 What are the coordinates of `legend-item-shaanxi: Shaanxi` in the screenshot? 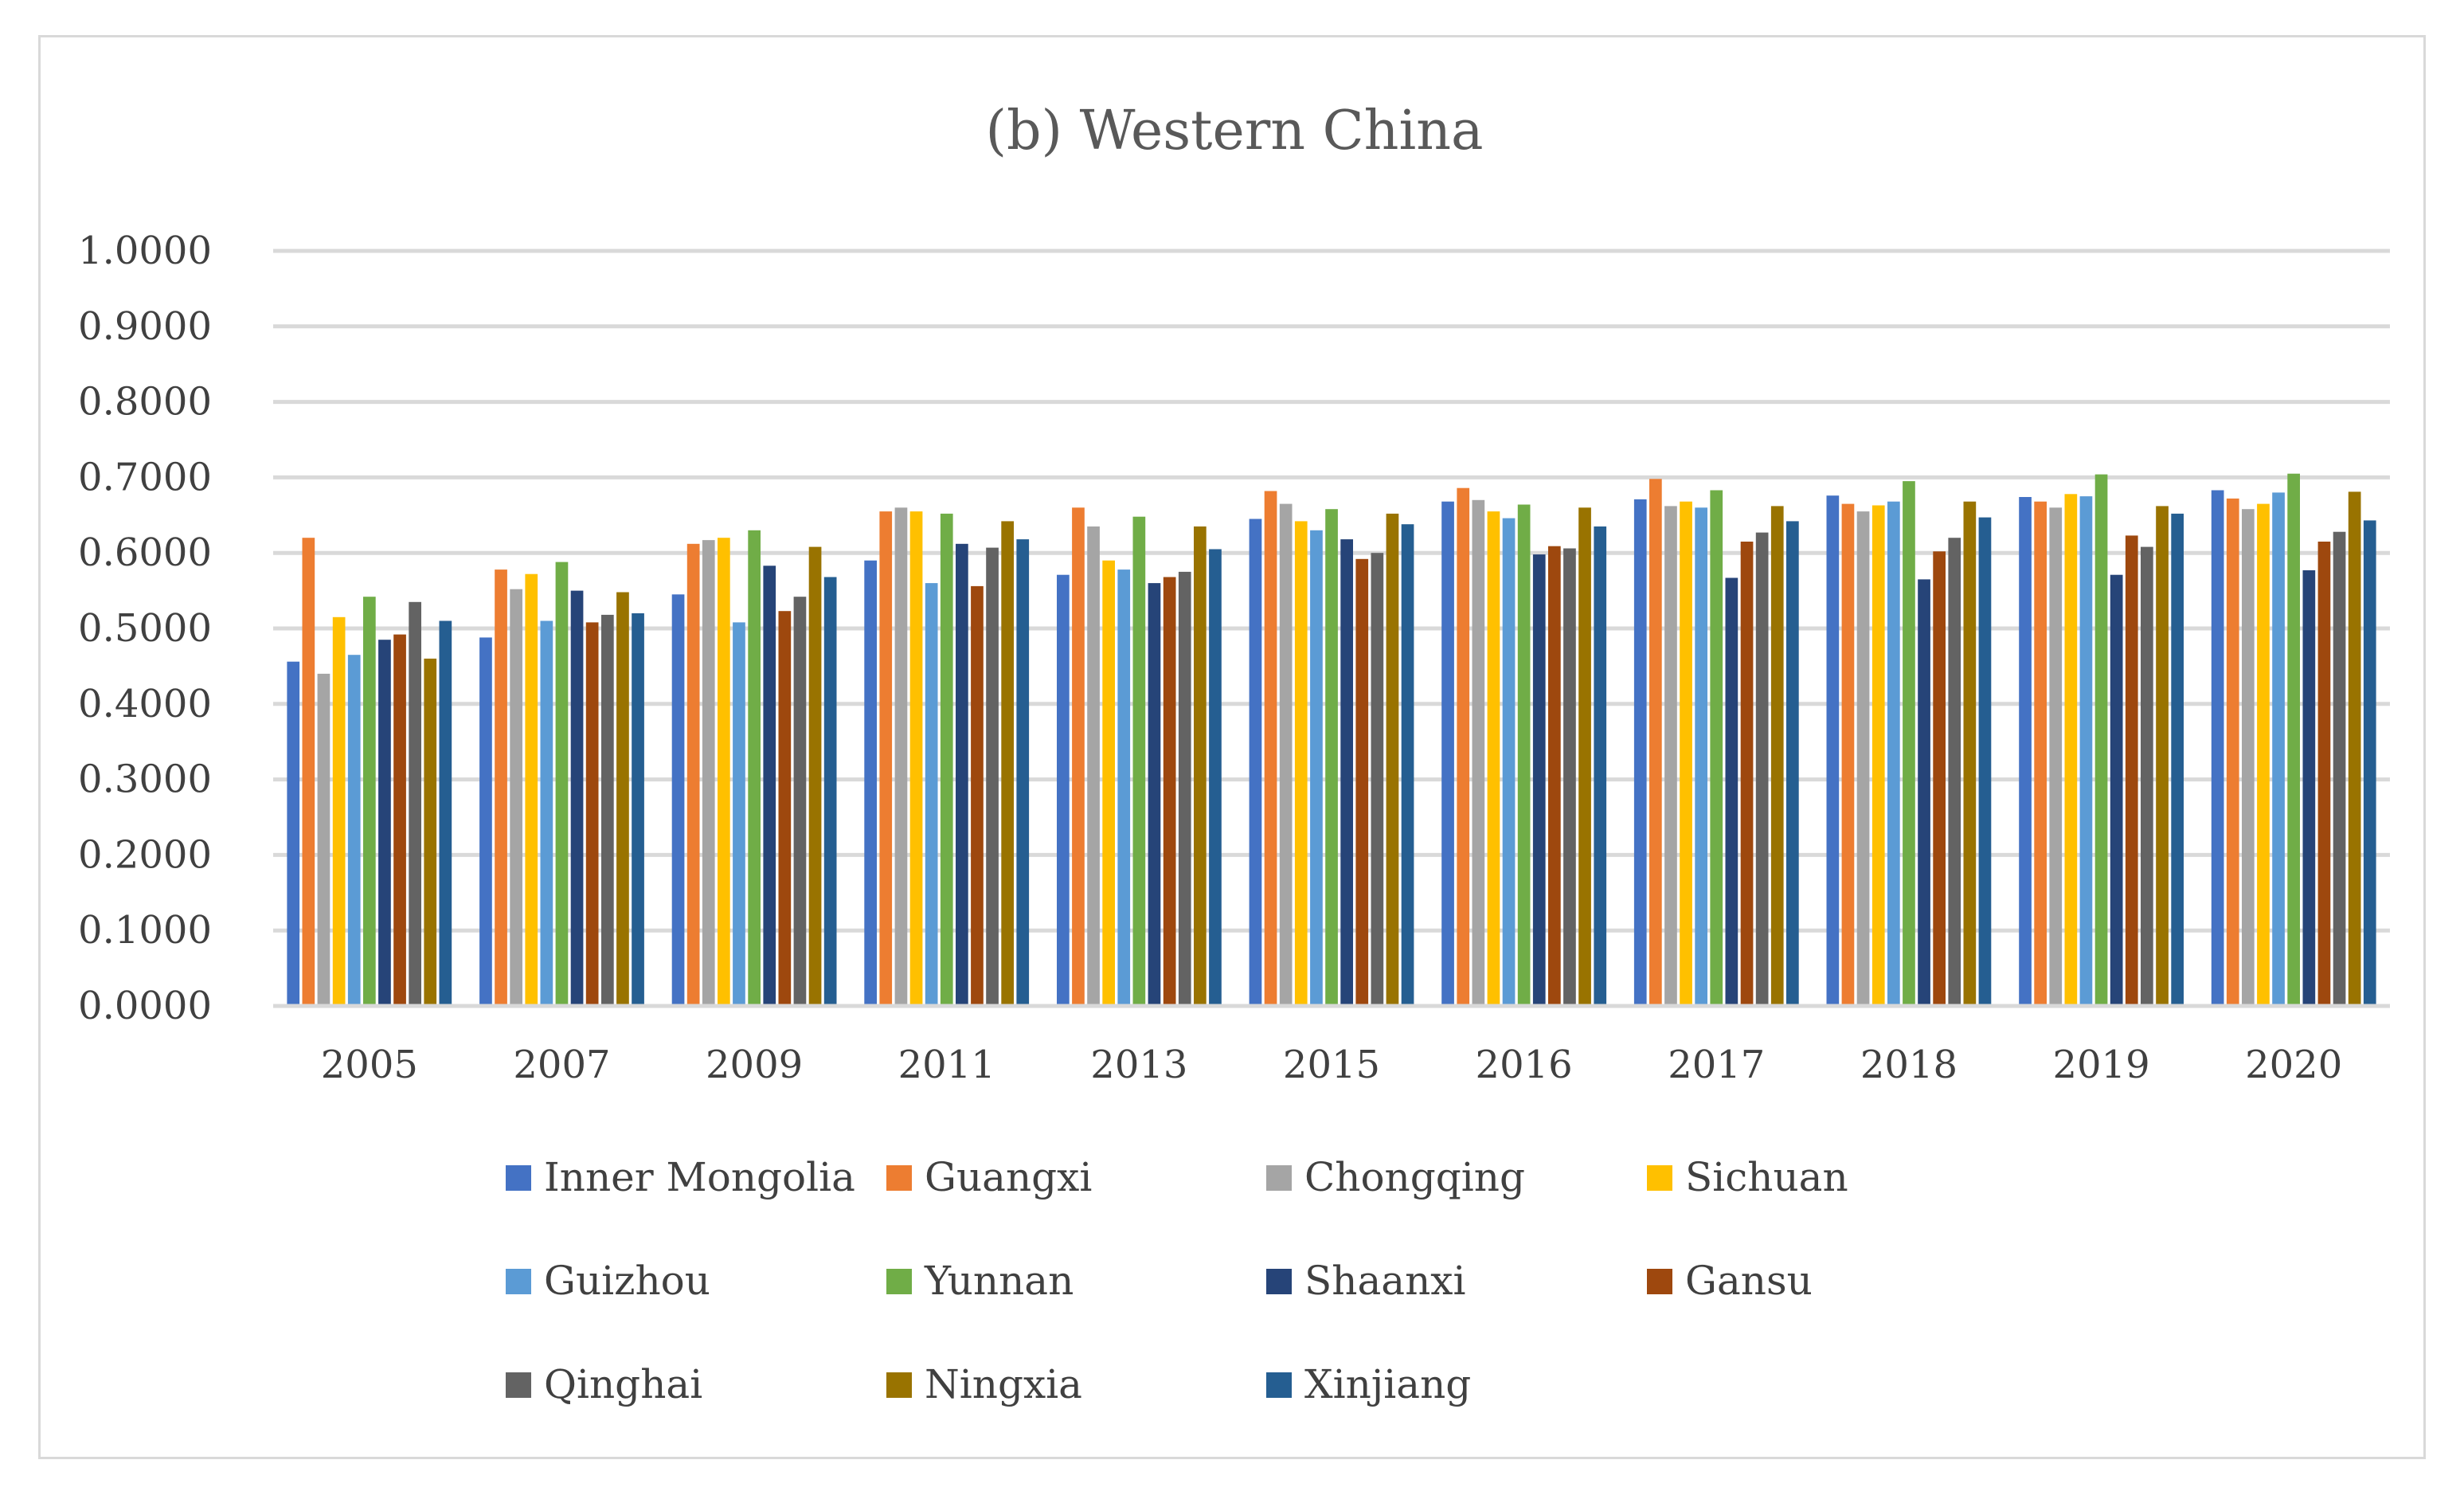 It's located at (1365, 1281).